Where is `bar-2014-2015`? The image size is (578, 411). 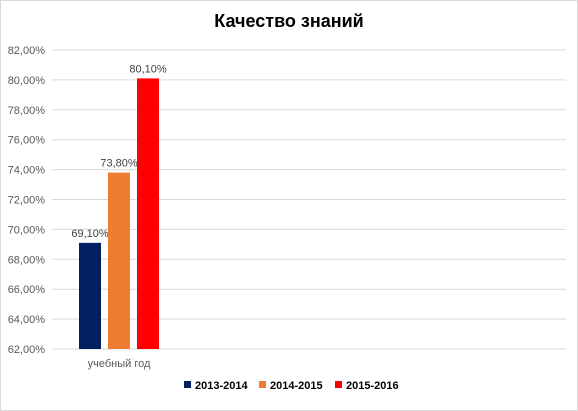 bar-2014-2015 is located at coordinates (119, 260).